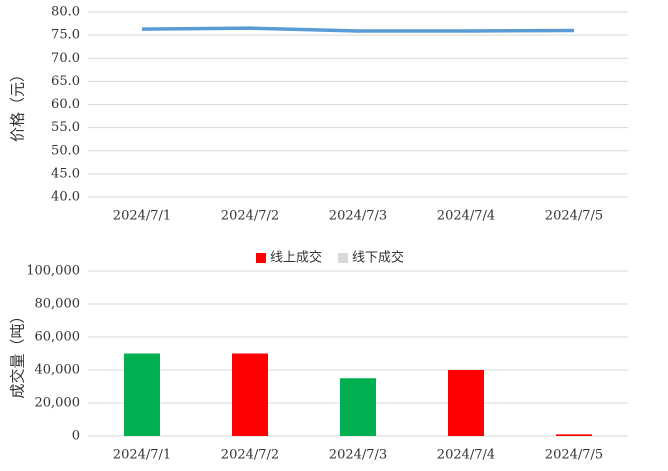 Image resolution: width=668 pixels, height=471 pixels. What do you see at coordinates (65, 35) in the screenshot?
I see `y-tick-label: 75.0` at bounding box center [65, 35].